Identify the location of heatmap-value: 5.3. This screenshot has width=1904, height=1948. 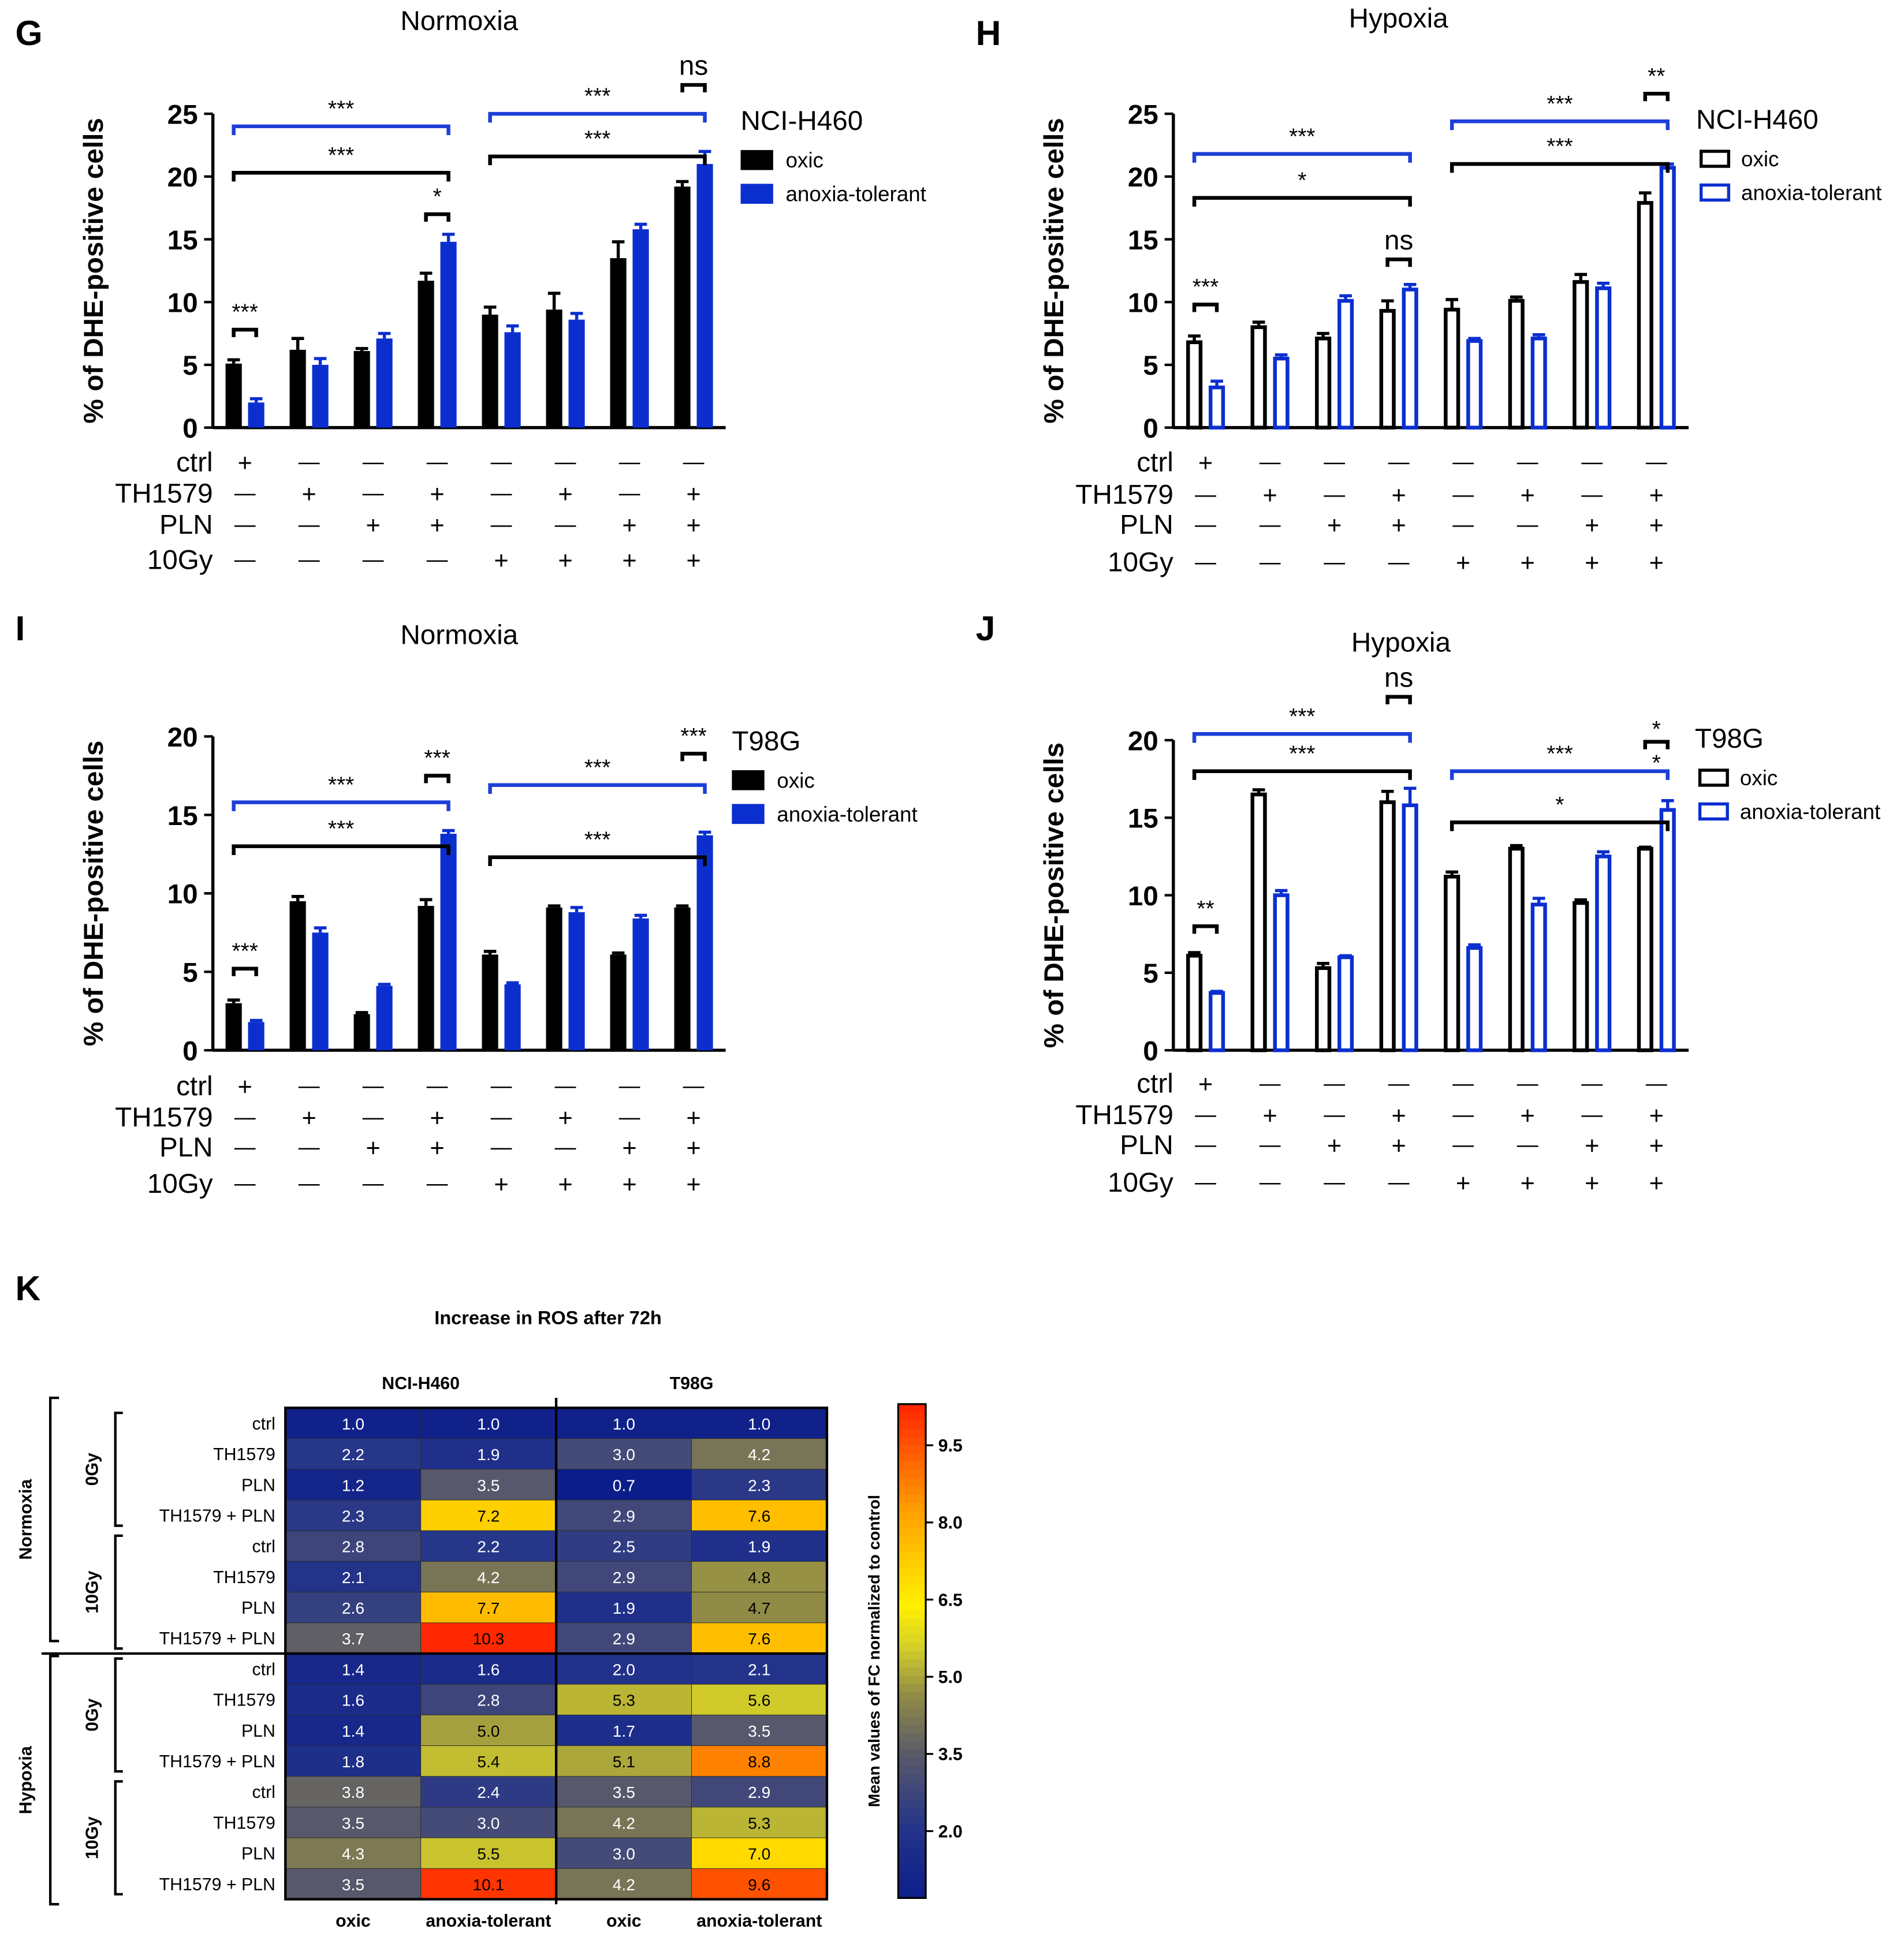
(759, 1823).